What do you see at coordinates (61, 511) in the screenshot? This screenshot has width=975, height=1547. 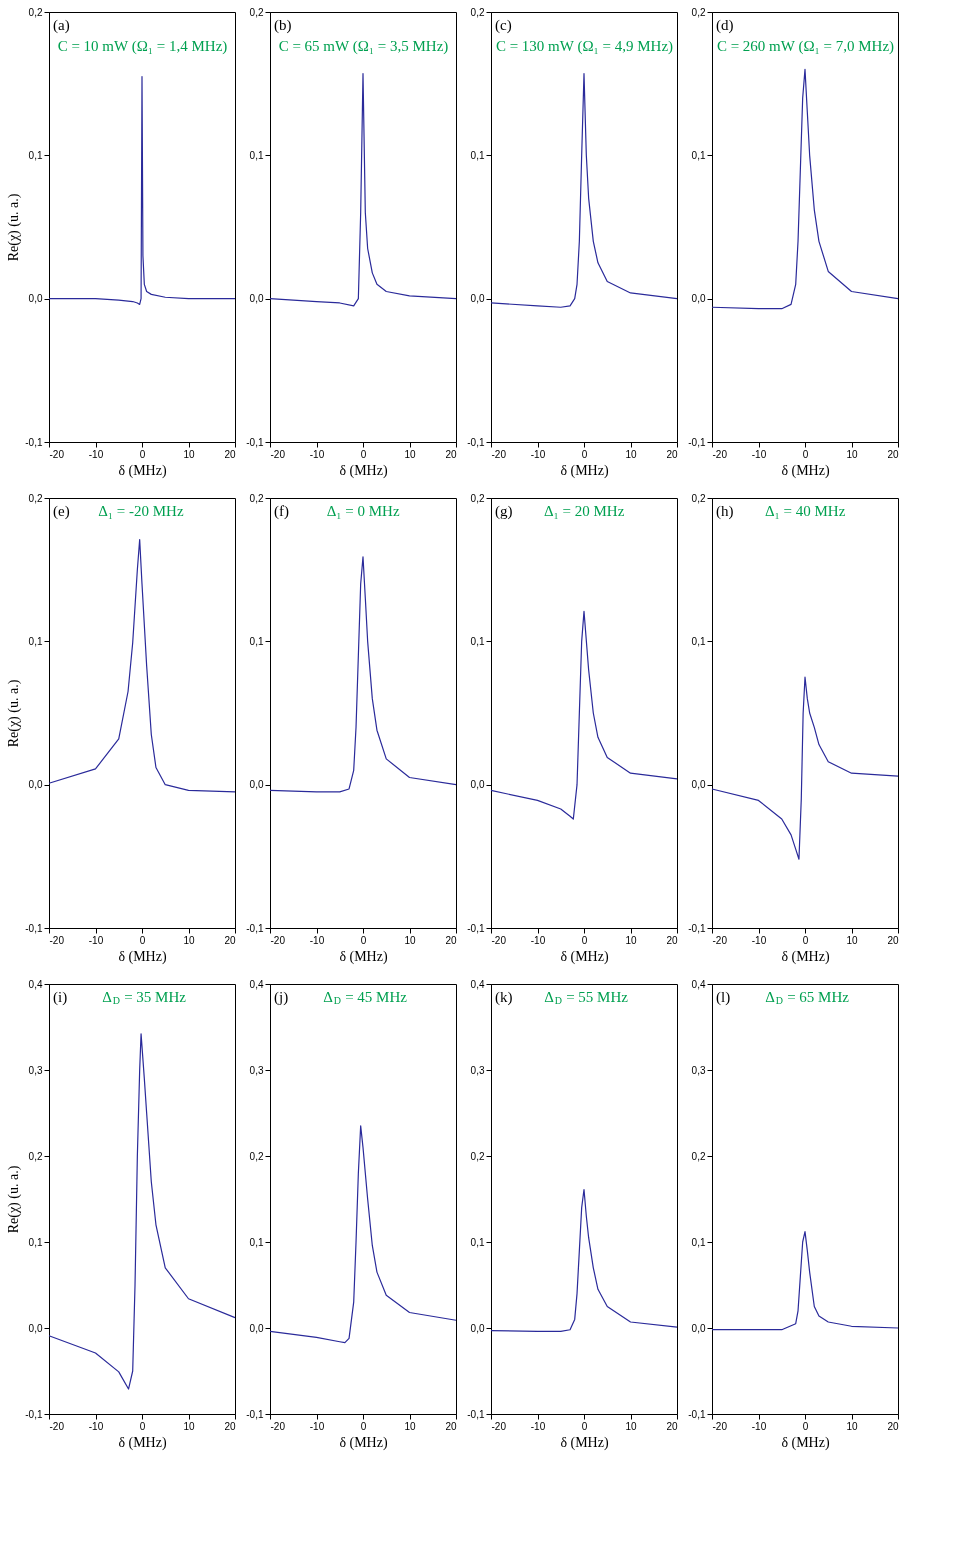 I see `annotation: (e)` at bounding box center [61, 511].